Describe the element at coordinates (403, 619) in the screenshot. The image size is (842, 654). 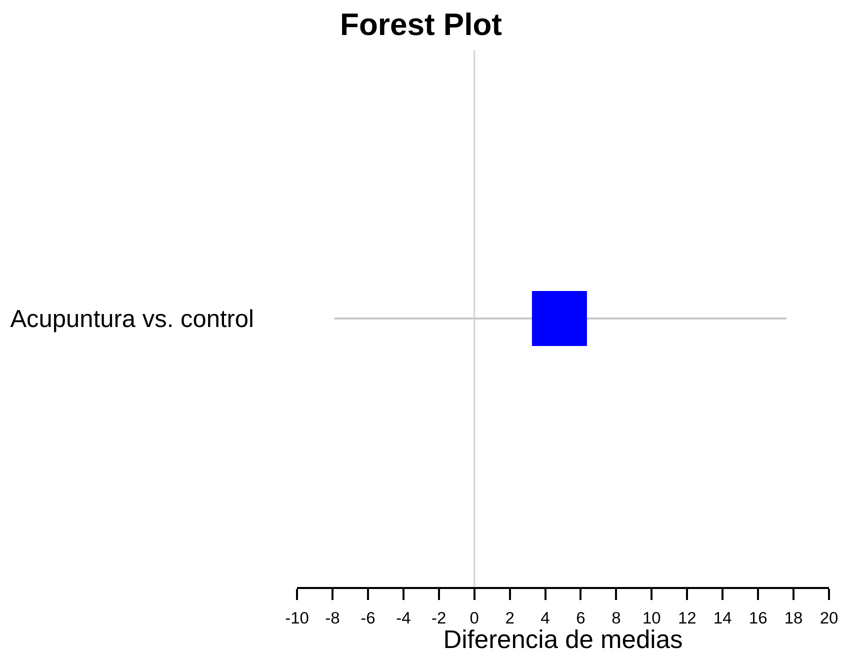
I see `x-tick-label: -4` at that location.